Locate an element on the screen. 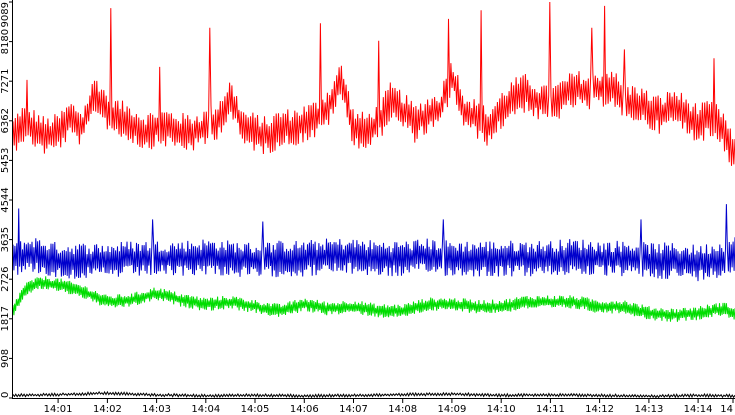  x-tick-label: 14:05 is located at coordinates (255, 409).